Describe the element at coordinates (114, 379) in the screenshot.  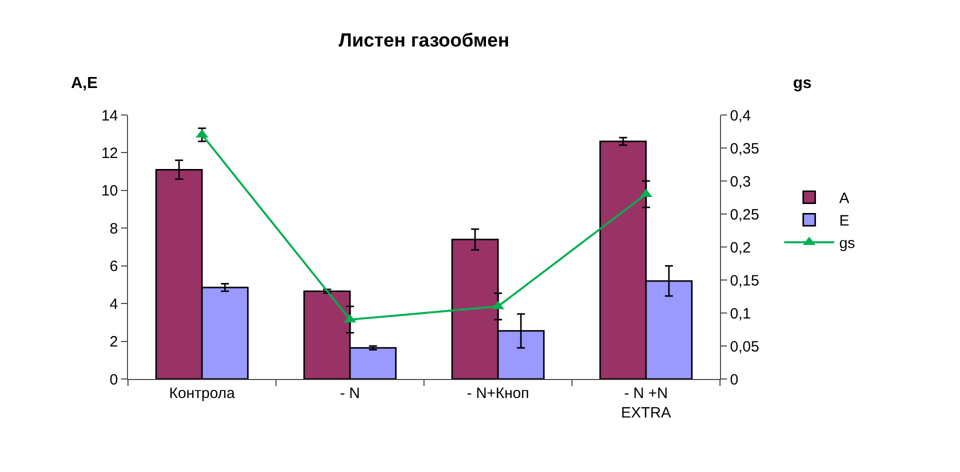
I see `y-tick-label: 0` at that location.